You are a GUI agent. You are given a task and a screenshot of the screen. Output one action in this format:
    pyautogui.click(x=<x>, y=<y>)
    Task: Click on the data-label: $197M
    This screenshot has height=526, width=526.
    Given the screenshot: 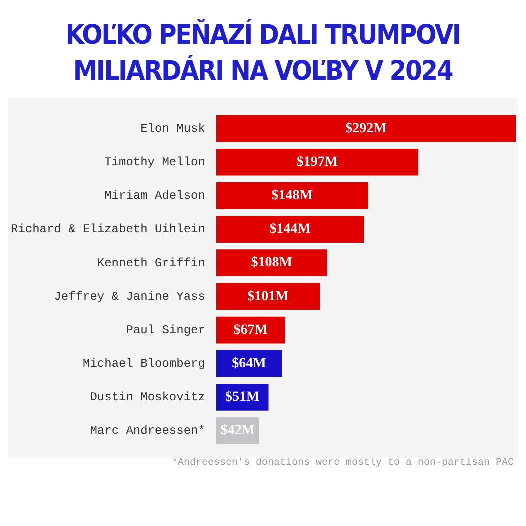 What is the action you would take?
    pyautogui.click(x=317, y=162)
    